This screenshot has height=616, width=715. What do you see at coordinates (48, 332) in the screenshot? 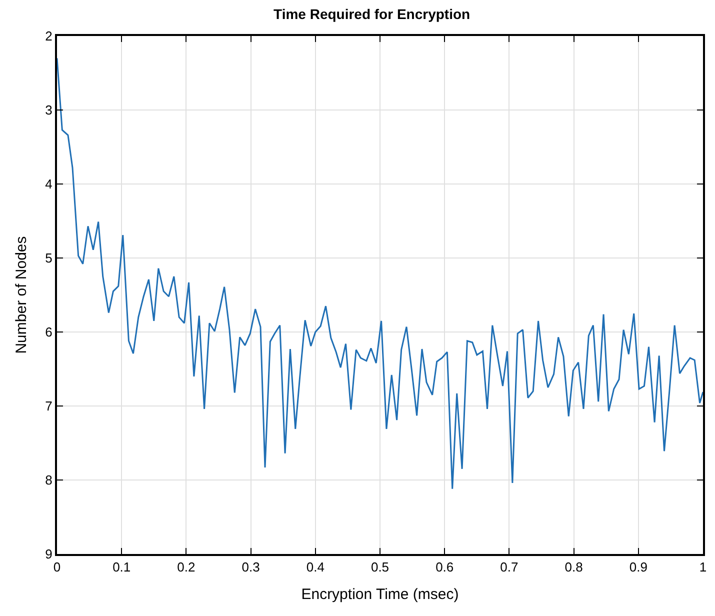
I see `y-tick-label: 6` at bounding box center [48, 332].